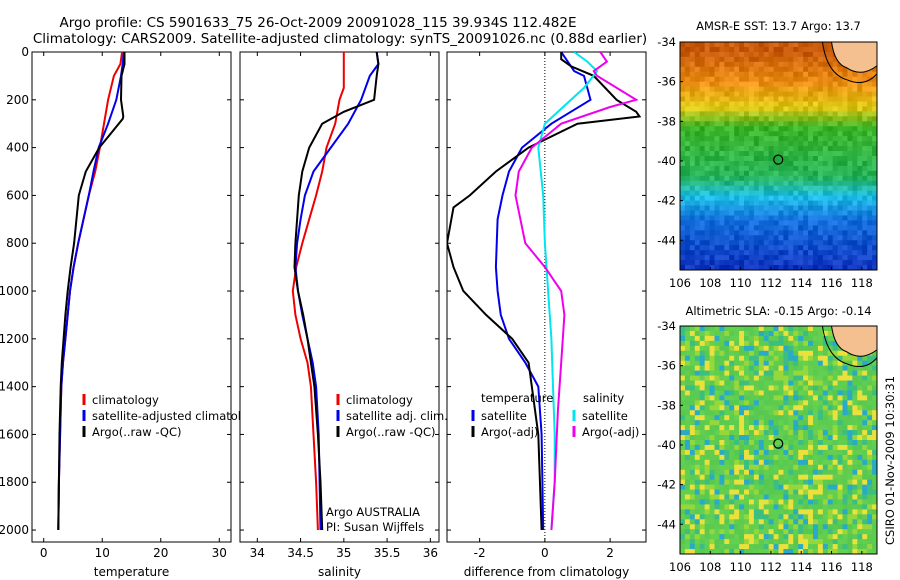  Describe the element at coordinates (337, 291) in the screenshot. I see `series-line-satellite-adj-clim` at that location.